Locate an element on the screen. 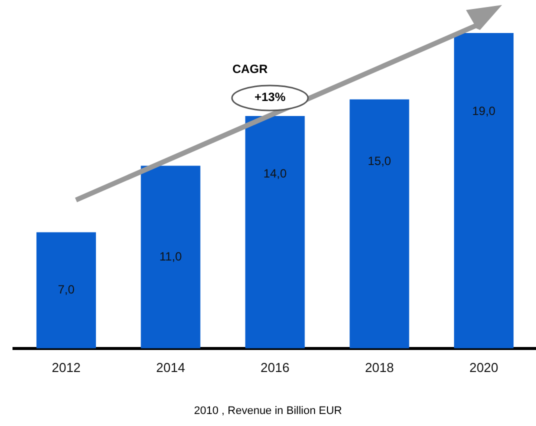 The height and width of the screenshot is (426, 536). data-label: 14,0 is located at coordinates (275, 173).